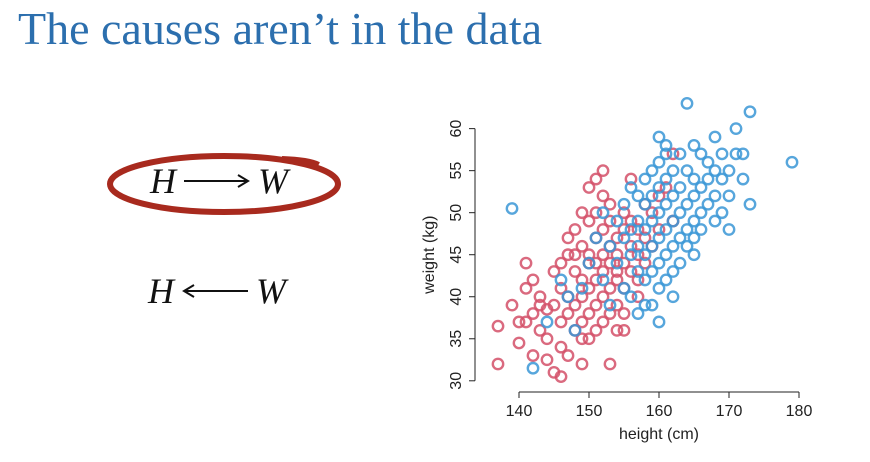 This screenshot has width=870, height=462. Describe the element at coordinates (163, 181) in the screenshot. I see `dag1-from-node: H` at that location.